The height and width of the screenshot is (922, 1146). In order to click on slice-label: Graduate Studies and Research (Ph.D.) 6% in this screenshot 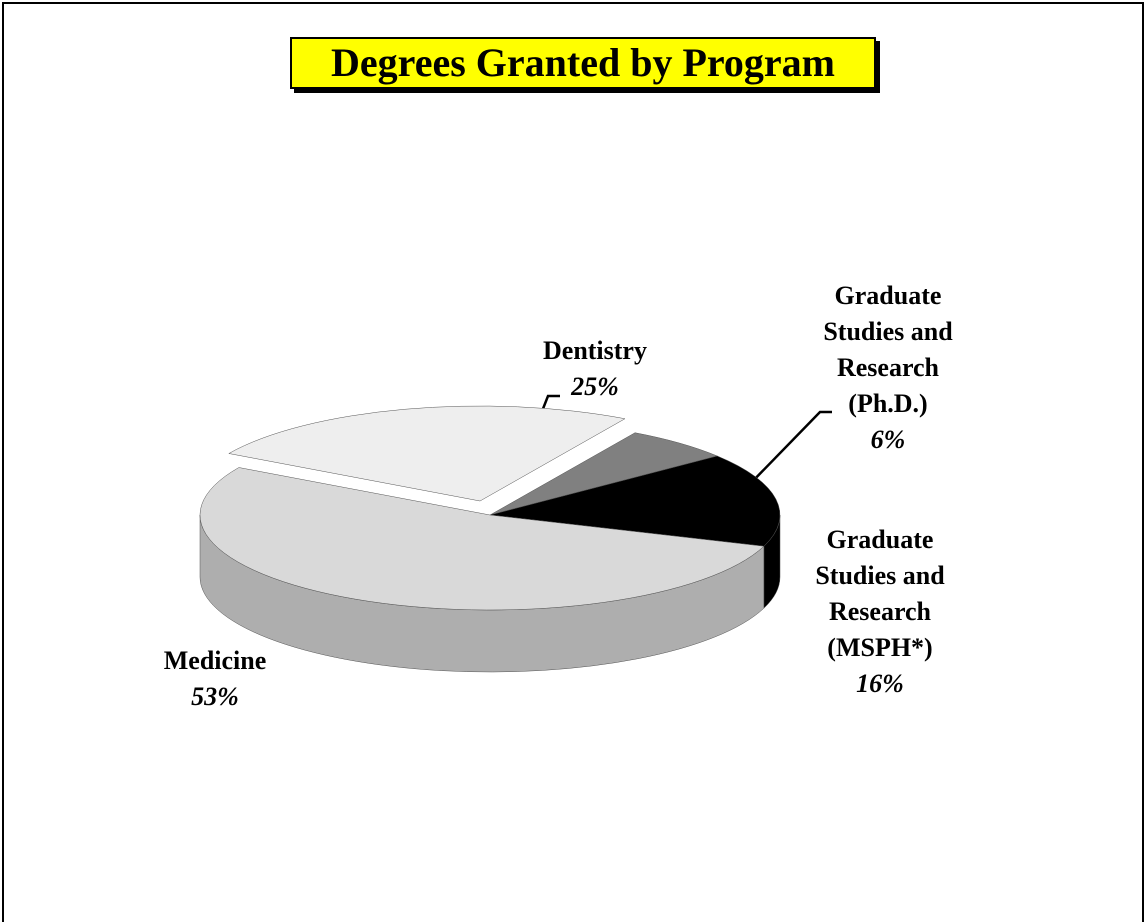, I will do `click(888, 368)`.